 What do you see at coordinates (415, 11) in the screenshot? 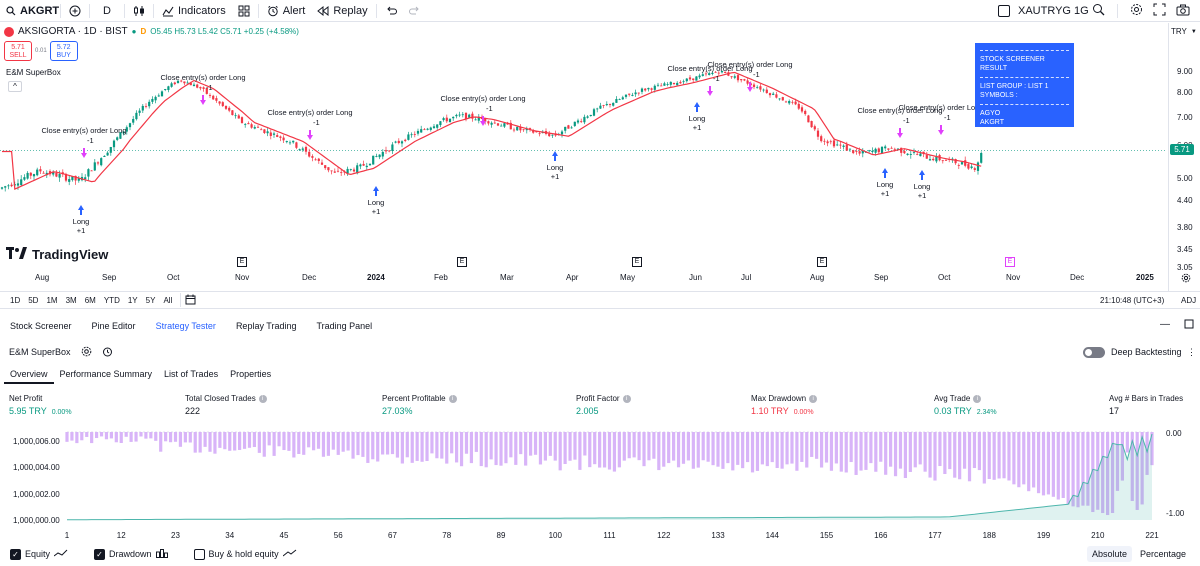
I see `redo-button` at bounding box center [415, 11].